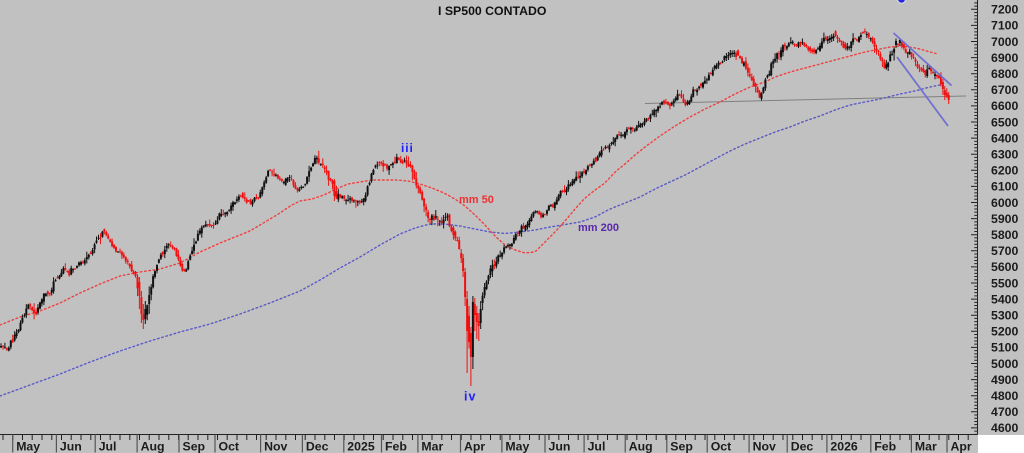 The height and width of the screenshot is (453, 1024). What do you see at coordinates (1005, 235) in the screenshot?
I see `svg-text: 5800` at bounding box center [1005, 235].